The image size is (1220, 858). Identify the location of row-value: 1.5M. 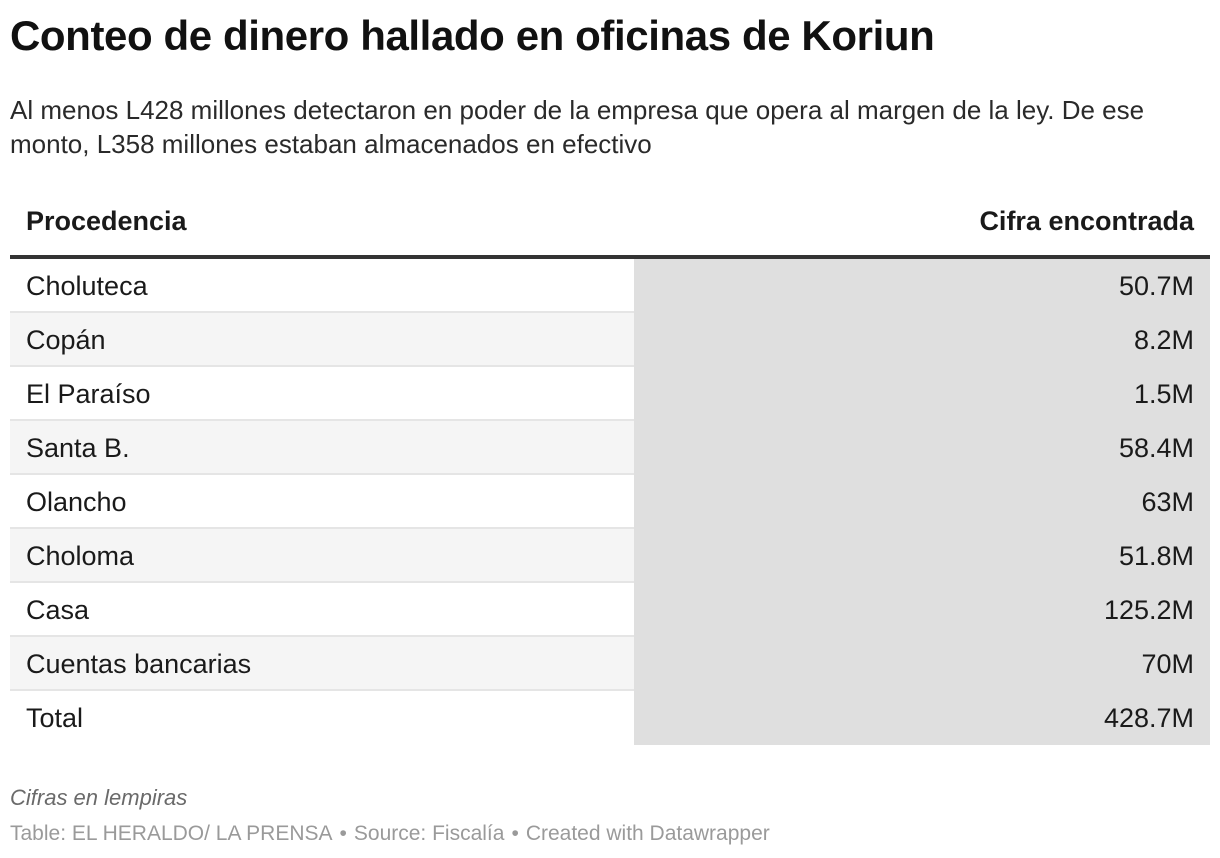
(922, 394).